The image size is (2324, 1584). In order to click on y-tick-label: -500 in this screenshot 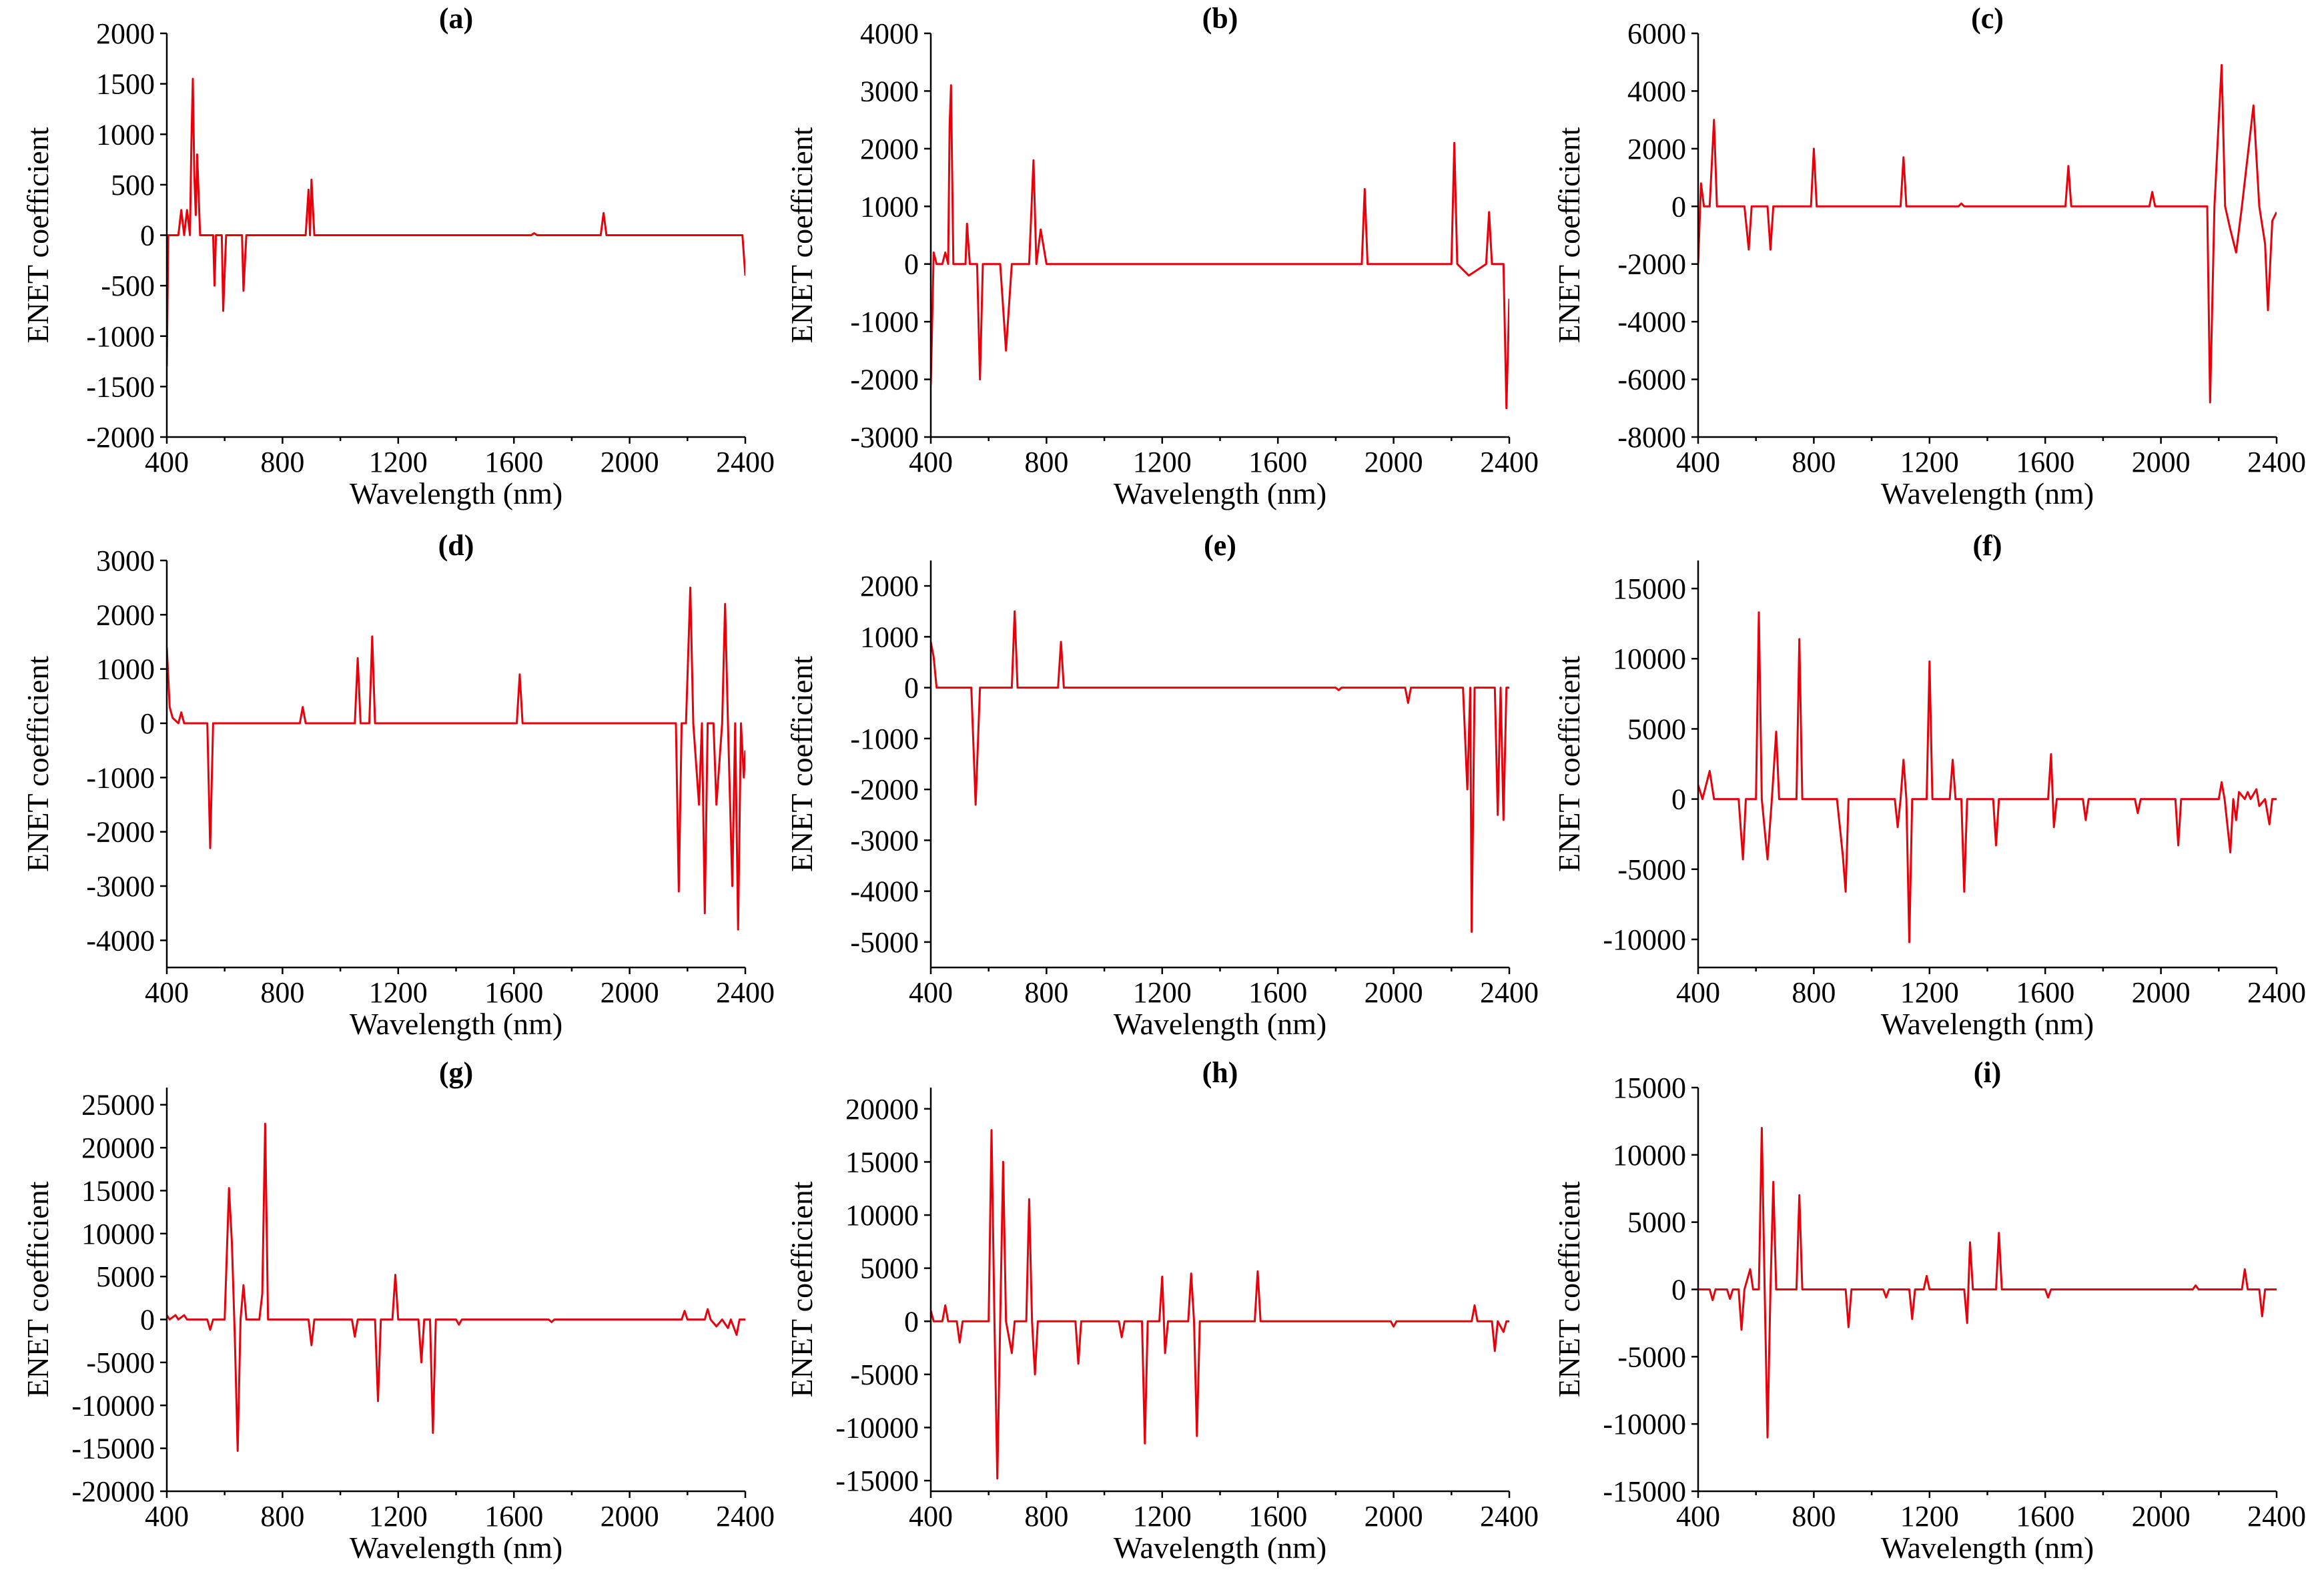, I will do `click(128, 286)`.